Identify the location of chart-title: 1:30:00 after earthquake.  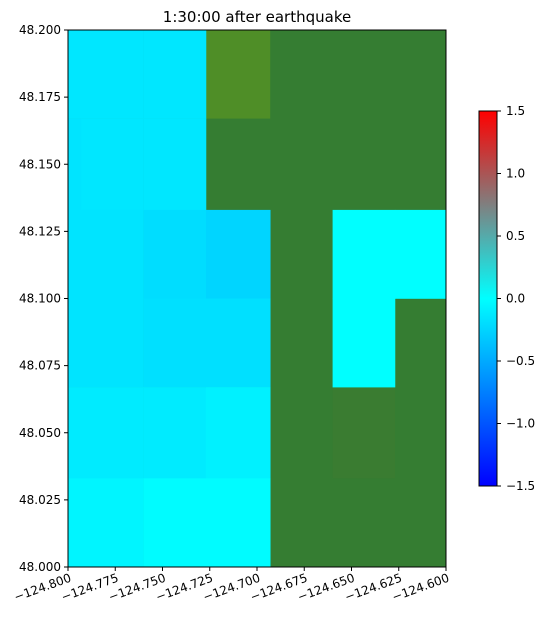
(257, 17).